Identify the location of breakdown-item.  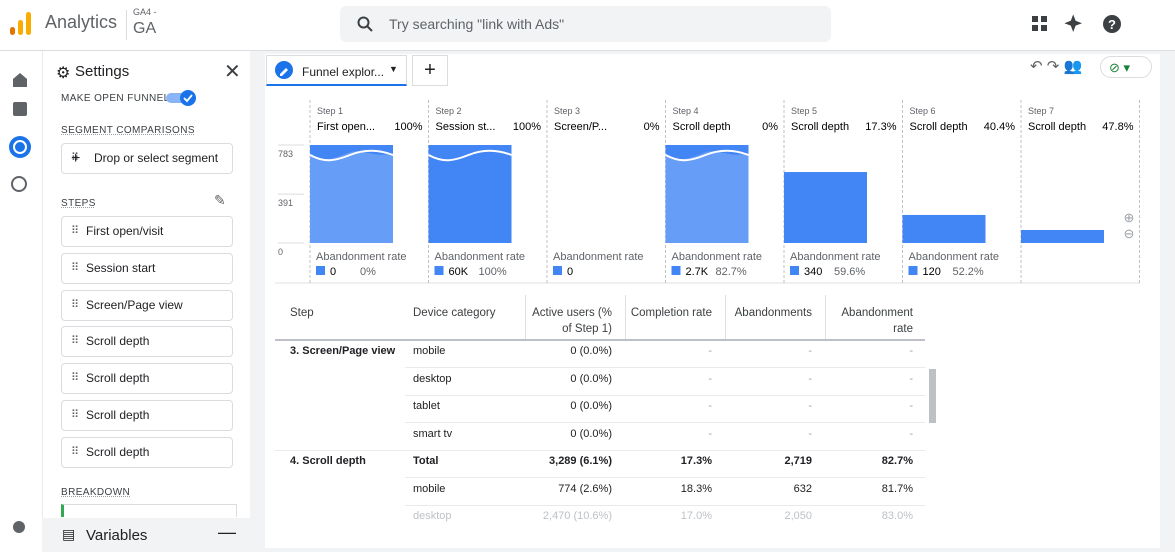
(149, 510).